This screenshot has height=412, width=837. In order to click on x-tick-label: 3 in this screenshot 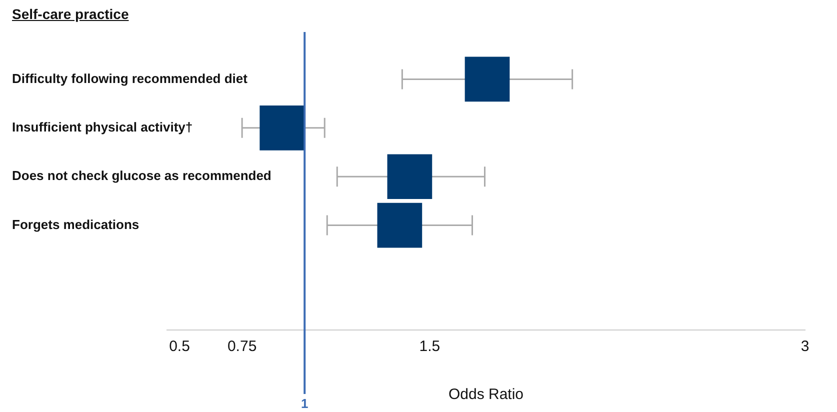, I will do `click(805, 347)`.